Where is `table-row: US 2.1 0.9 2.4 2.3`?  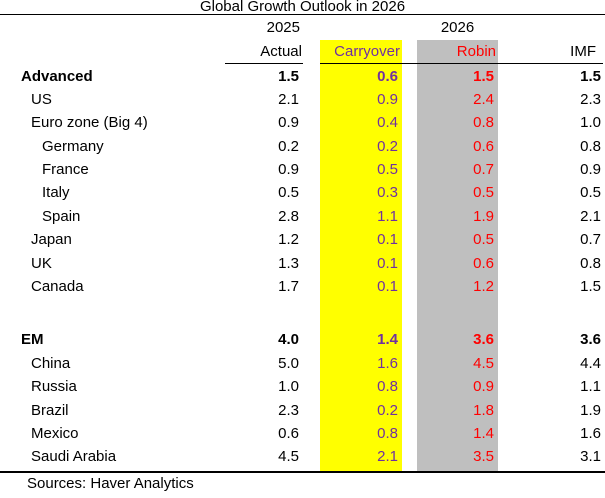
table-row: US 2.1 0.9 2.4 2.3 is located at coordinates (302, 99).